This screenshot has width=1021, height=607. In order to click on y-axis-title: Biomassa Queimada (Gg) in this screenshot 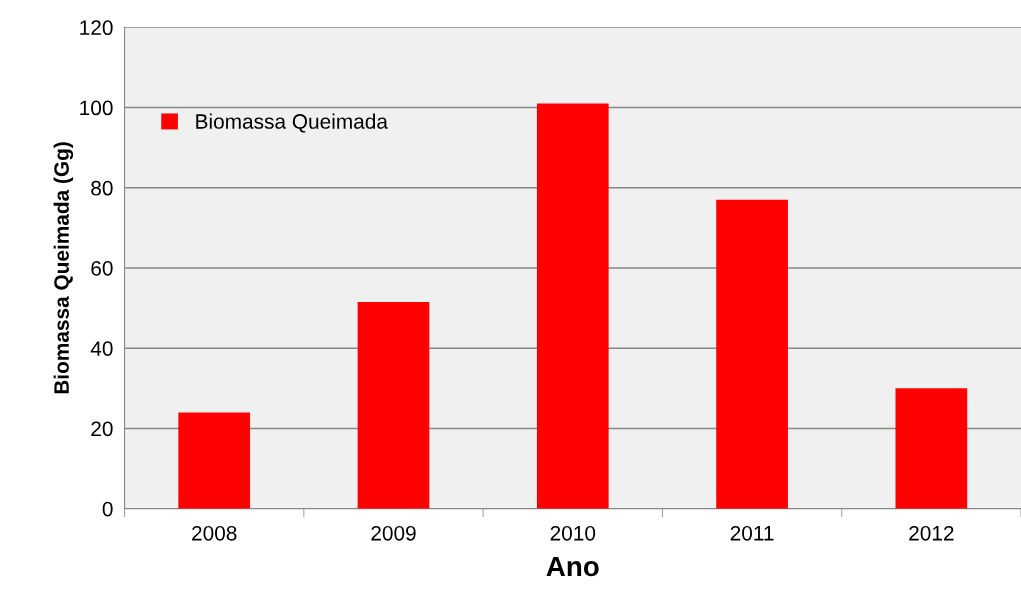, I will do `click(63, 268)`.